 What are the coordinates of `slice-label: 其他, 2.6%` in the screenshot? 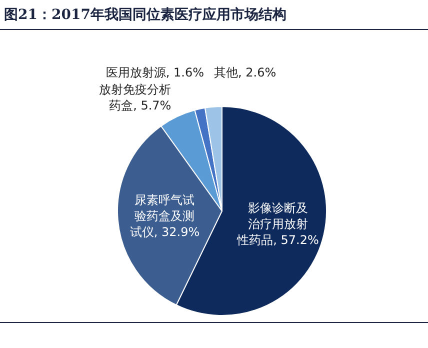 It's located at (245, 73).